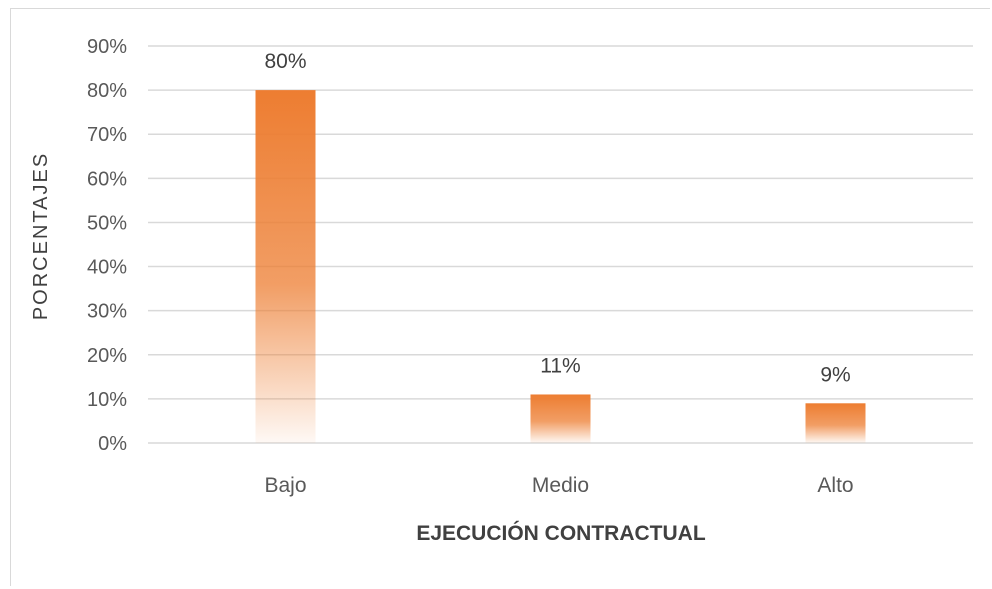  Describe the element at coordinates (835, 485) in the screenshot. I see `x-category-label: Alto` at that location.